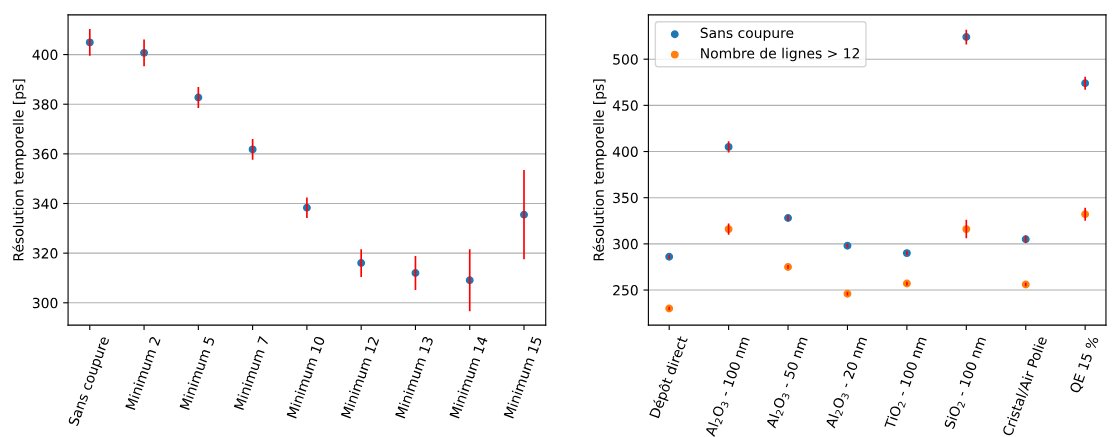  What do you see at coordinates (728, 386) in the screenshot?
I see `x-tick-label: Al$_{2}$O$_{3}$ - 100 nm` at bounding box center [728, 386].